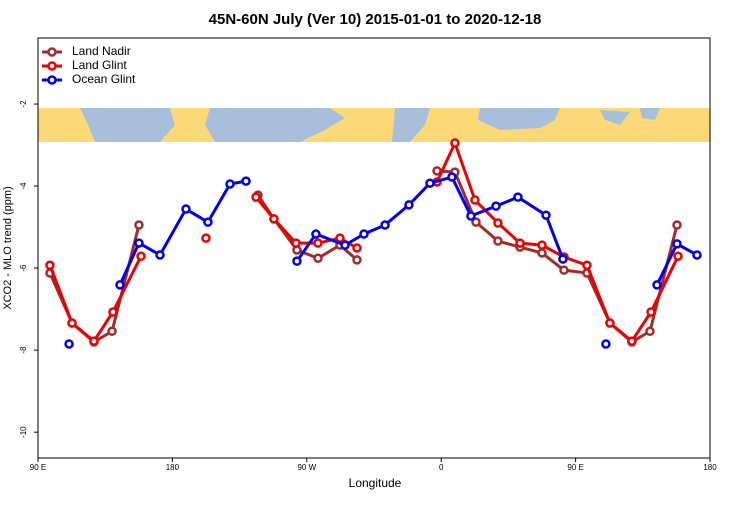  I want to click on y-tick-label: -6, so click(23, 268).